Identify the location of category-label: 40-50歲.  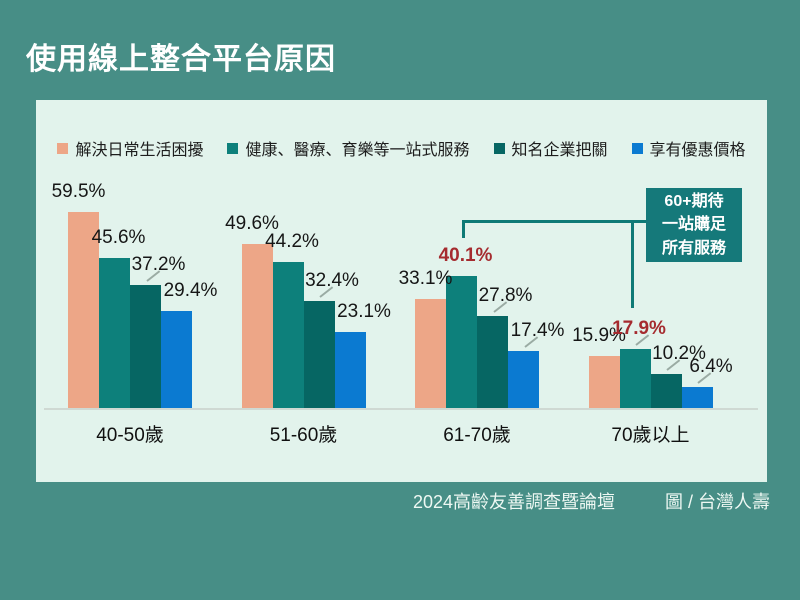
(130, 435).